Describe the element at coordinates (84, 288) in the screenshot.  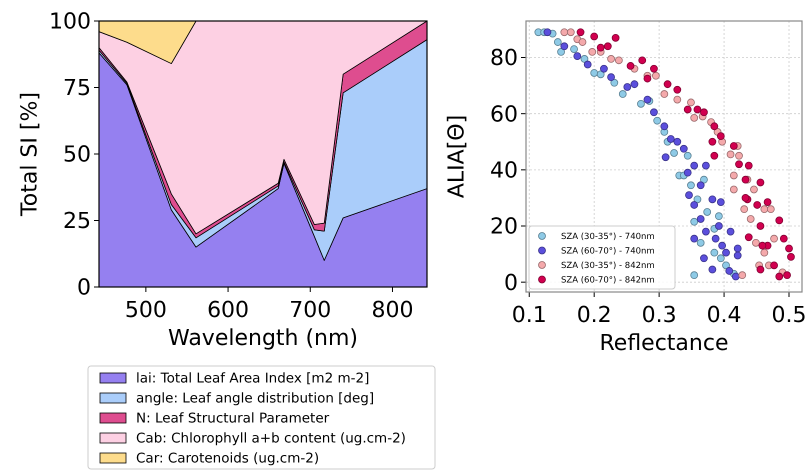
I see `y-tick-label: 0` at that location.